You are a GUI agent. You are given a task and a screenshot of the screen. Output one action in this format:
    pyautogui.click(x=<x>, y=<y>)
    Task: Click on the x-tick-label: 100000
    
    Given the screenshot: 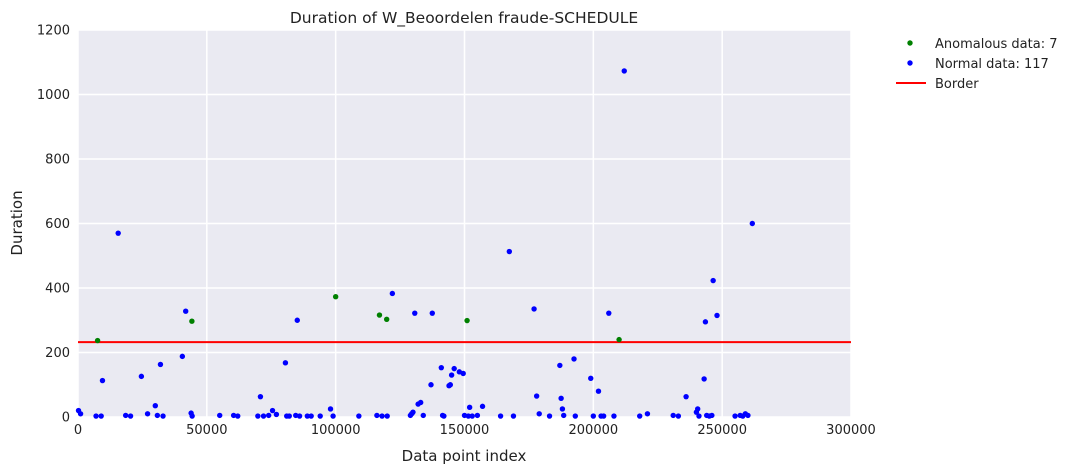 What is the action you would take?
    pyautogui.click(x=336, y=430)
    